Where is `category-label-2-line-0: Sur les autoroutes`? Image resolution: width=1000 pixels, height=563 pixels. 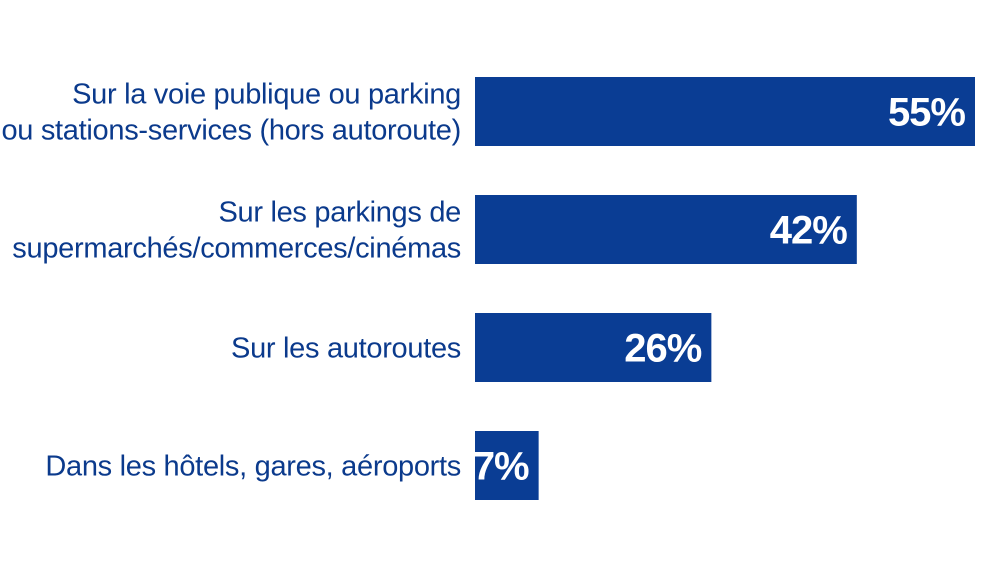
category-label-2-line-0: Sur les autoroutes is located at coordinates (346, 349).